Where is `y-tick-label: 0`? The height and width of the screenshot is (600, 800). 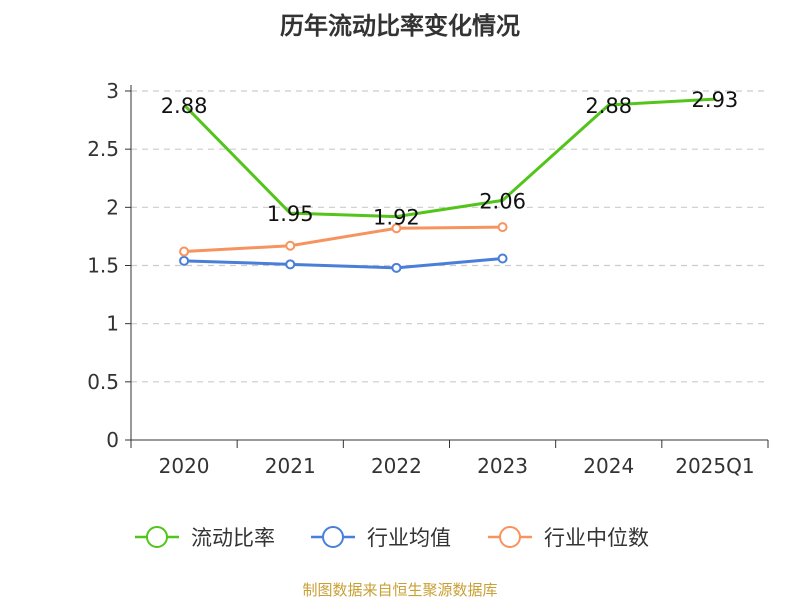
y-tick-label: 0 is located at coordinates (112, 440).